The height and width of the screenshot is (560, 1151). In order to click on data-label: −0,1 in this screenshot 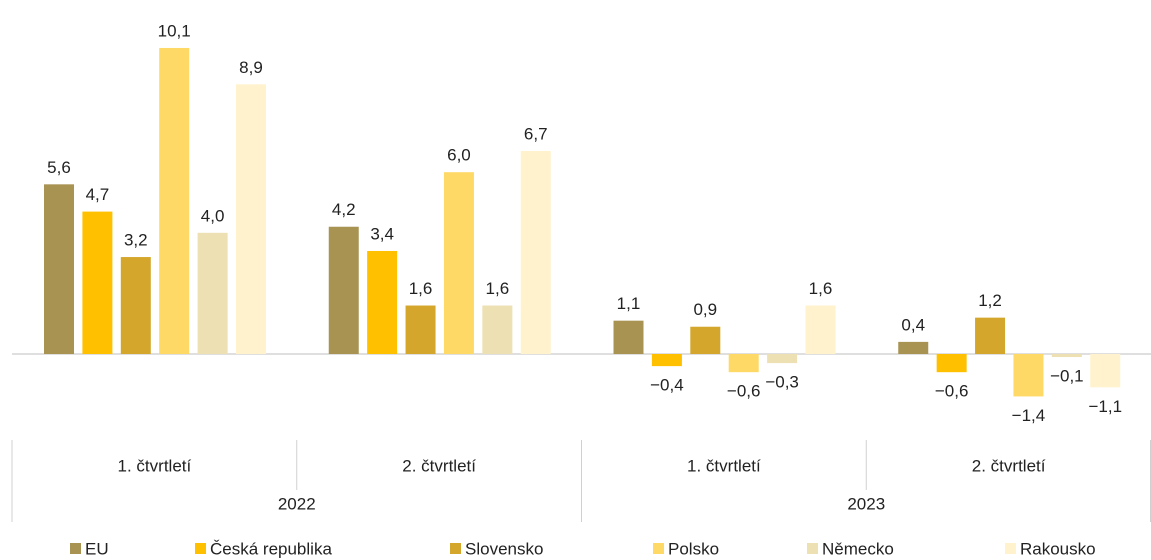, I will do `click(1067, 376)`.